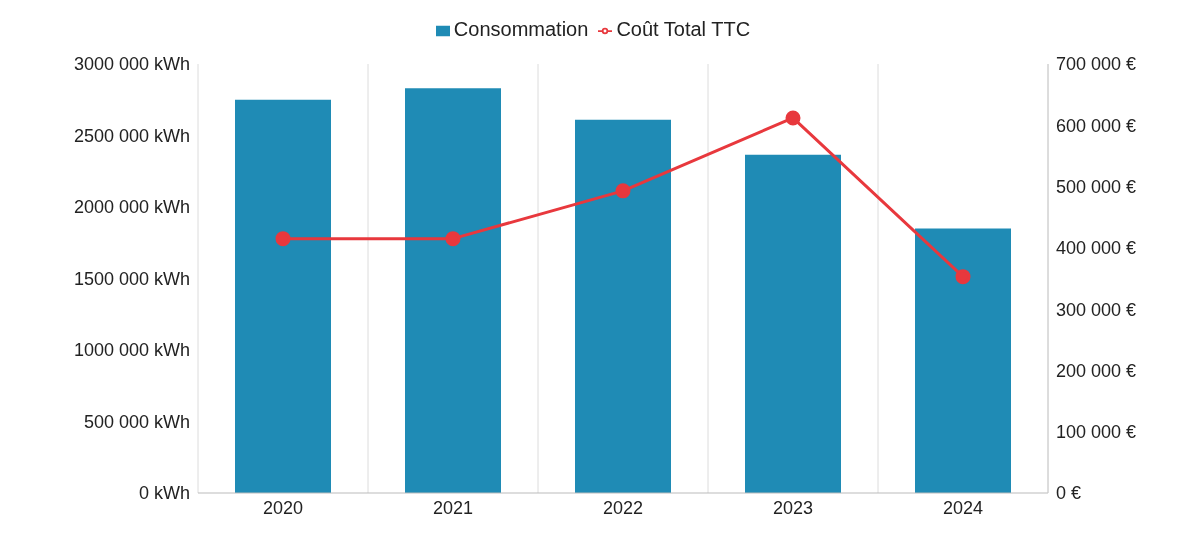  Describe the element at coordinates (1069, 493) in the screenshot. I see `y2-tick-label: 0 €` at that location.